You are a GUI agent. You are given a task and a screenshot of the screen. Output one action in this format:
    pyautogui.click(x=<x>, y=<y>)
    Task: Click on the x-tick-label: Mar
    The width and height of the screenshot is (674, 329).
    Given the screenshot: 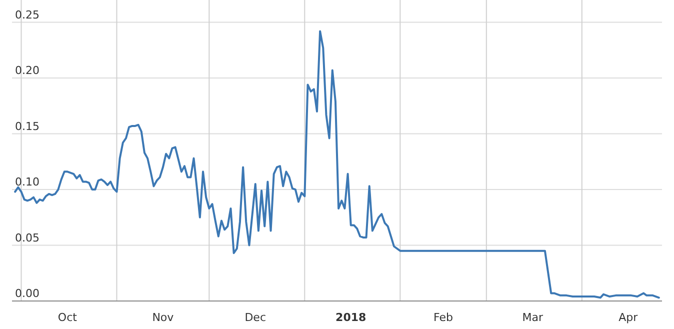 What is the action you would take?
    pyautogui.click(x=533, y=317)
    